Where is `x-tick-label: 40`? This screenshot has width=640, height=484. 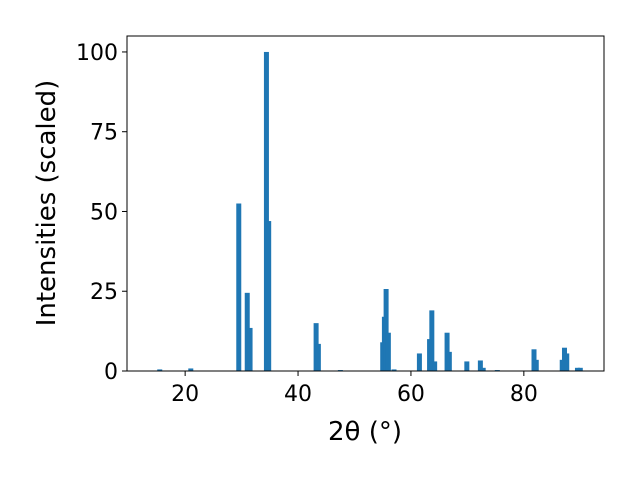
x-tick-label: 40 is located at coordinates (298, 394).